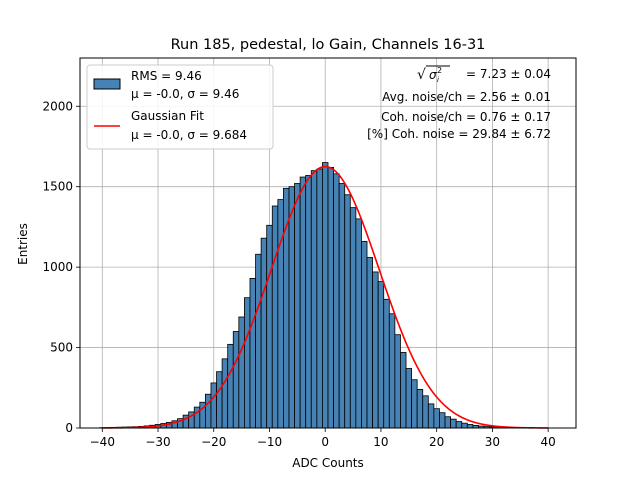 This screenshot has height=480, width=640. What do you see at coordinates (69, 428) in the screenshot?
I see `y-tick-label: 0` at bounding box center [69, 428].